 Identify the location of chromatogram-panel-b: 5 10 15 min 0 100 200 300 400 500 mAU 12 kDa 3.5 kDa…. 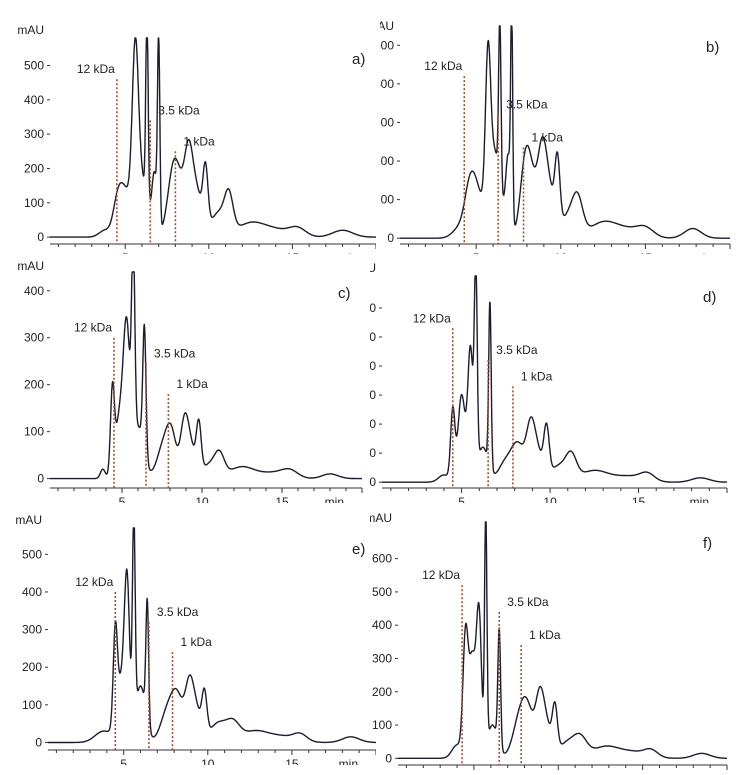
(555, 136).